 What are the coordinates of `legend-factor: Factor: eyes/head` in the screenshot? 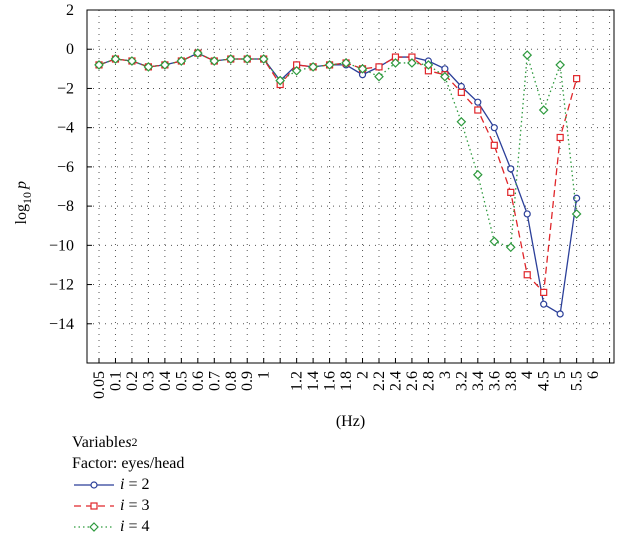 It's located at (128, 463).